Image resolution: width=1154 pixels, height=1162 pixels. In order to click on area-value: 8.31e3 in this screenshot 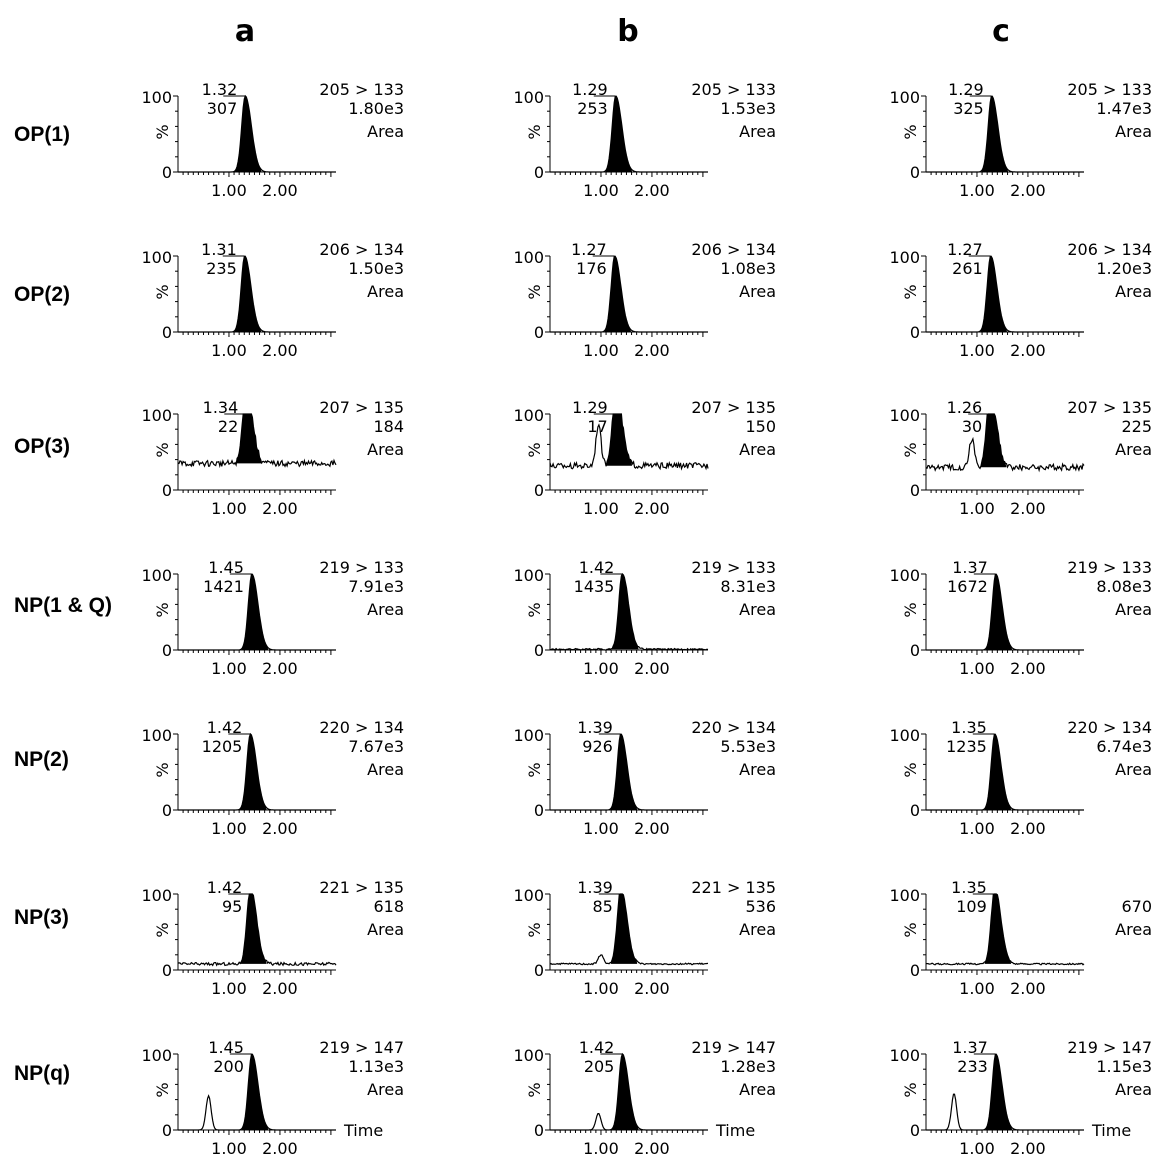, I will do `click(748, 586)`.